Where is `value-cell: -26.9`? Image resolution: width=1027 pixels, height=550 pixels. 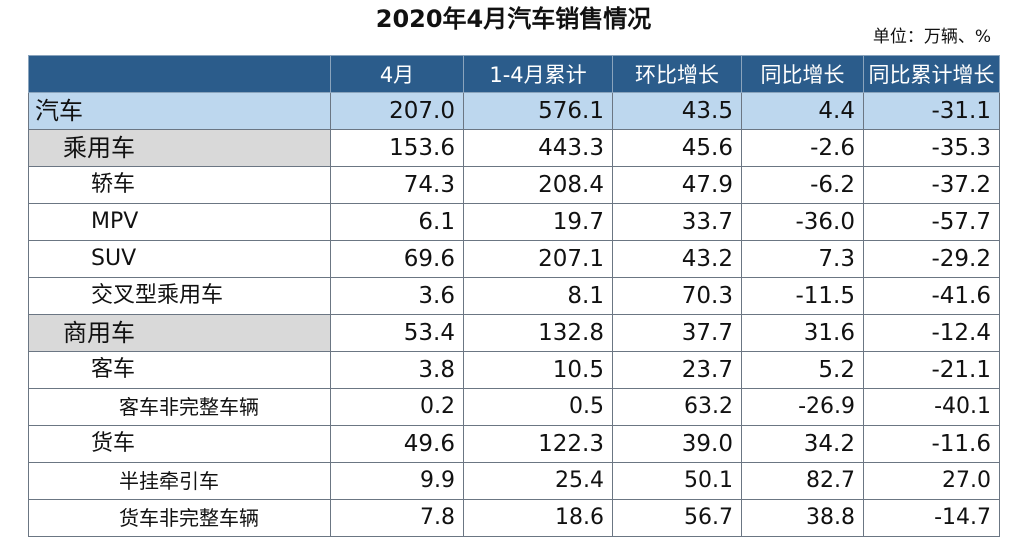 value-cell: -26.9 is located at coordinates (802, 407).